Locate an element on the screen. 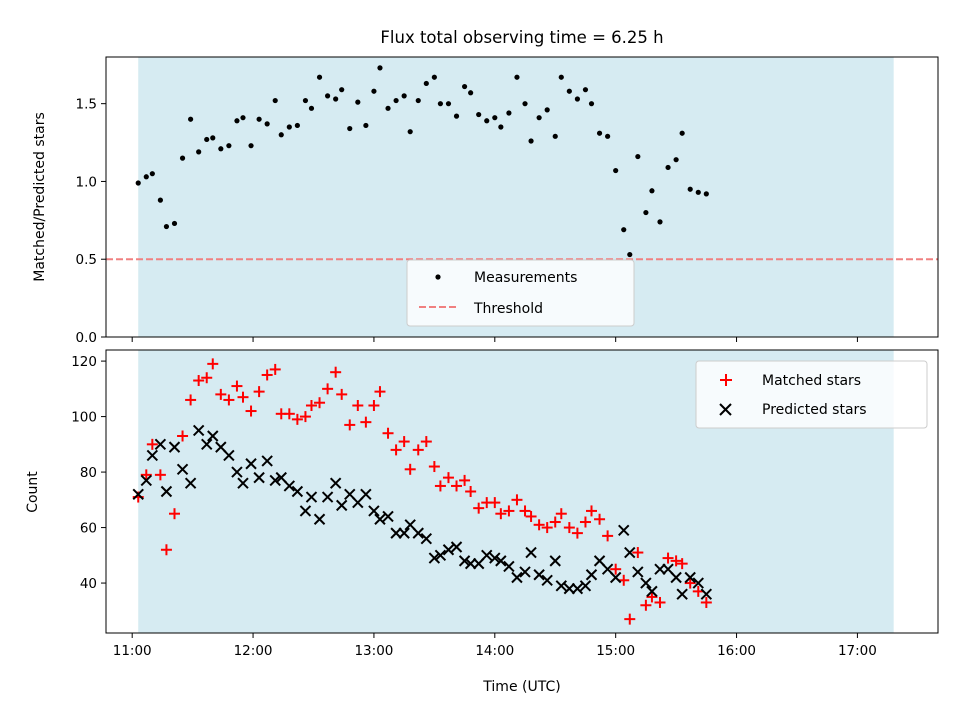 The width and height of the screenshot is (960, 720). ratio-y-tick-label: 0.0 is located at coordinates (86, 338).